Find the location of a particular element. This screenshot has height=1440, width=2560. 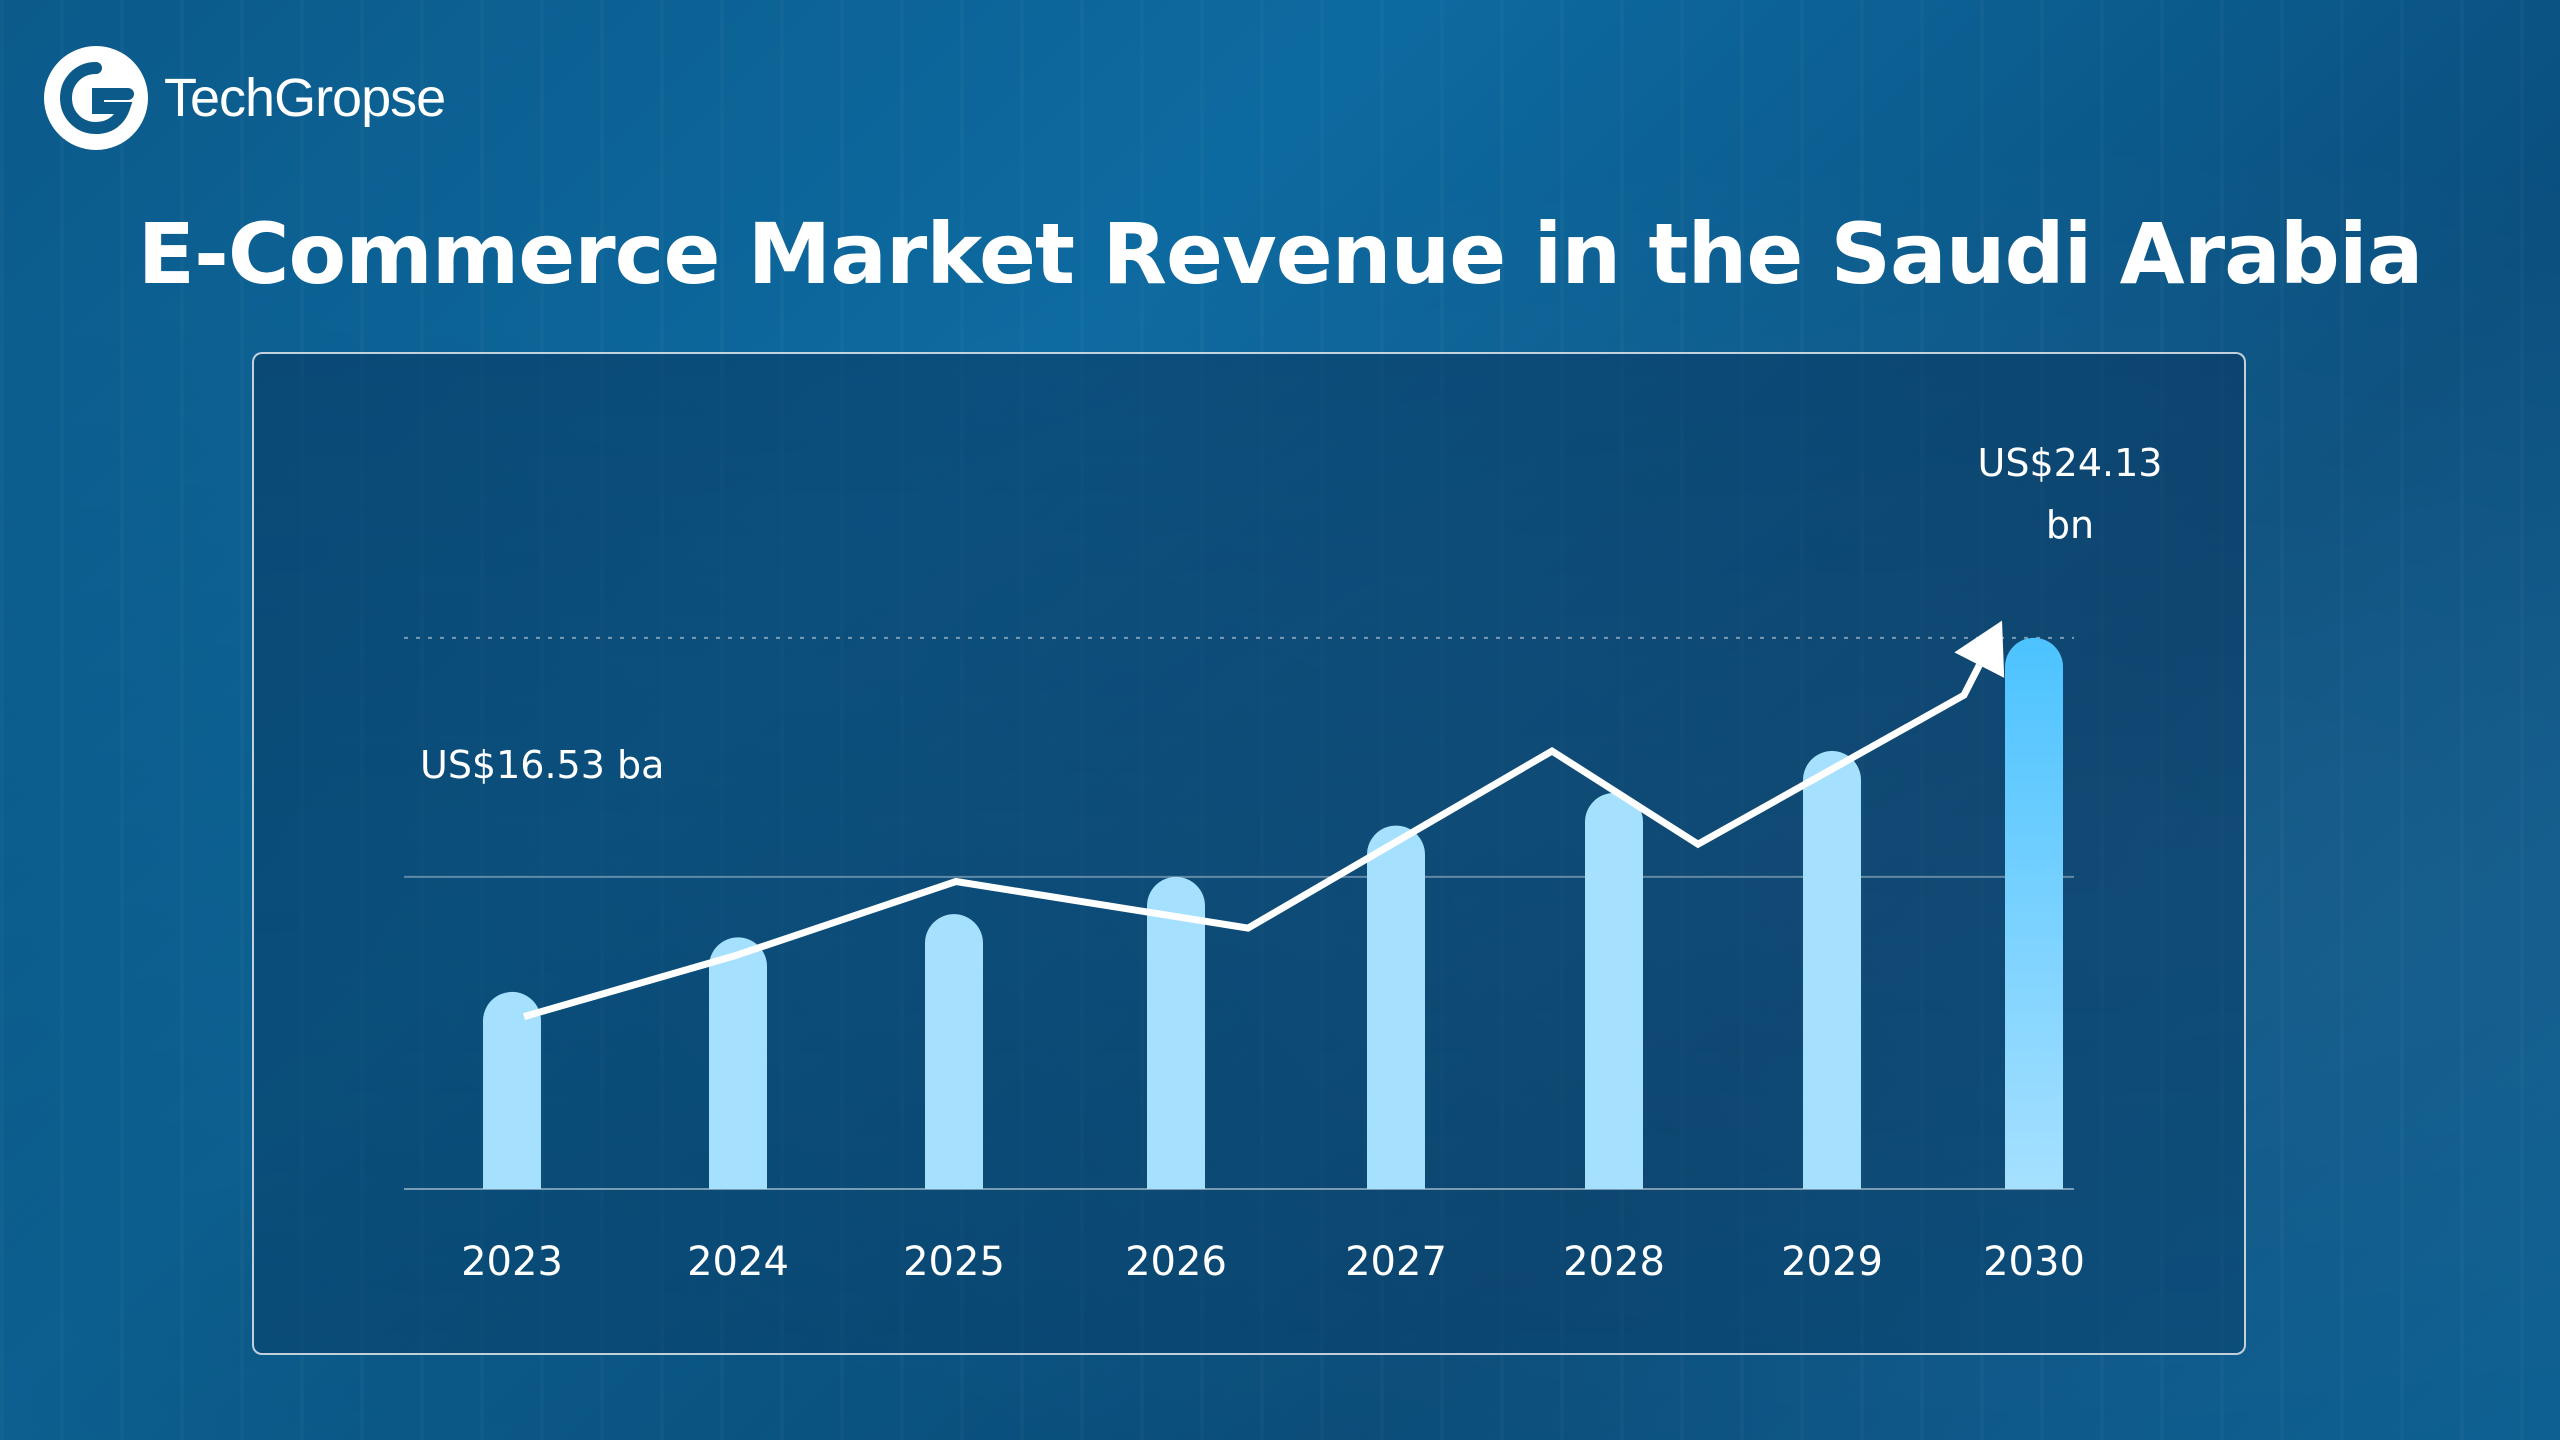

x-tick-2026: 2026 is located at coordinates (1176, 1262).